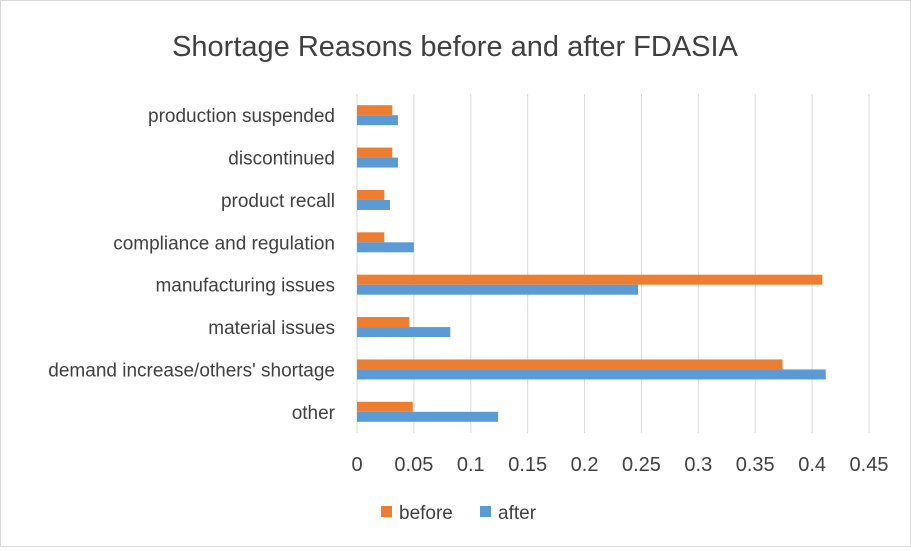  Describe the element at coordinates (278, 201) in the screenshot. I see `category-label: product recall` at that location.